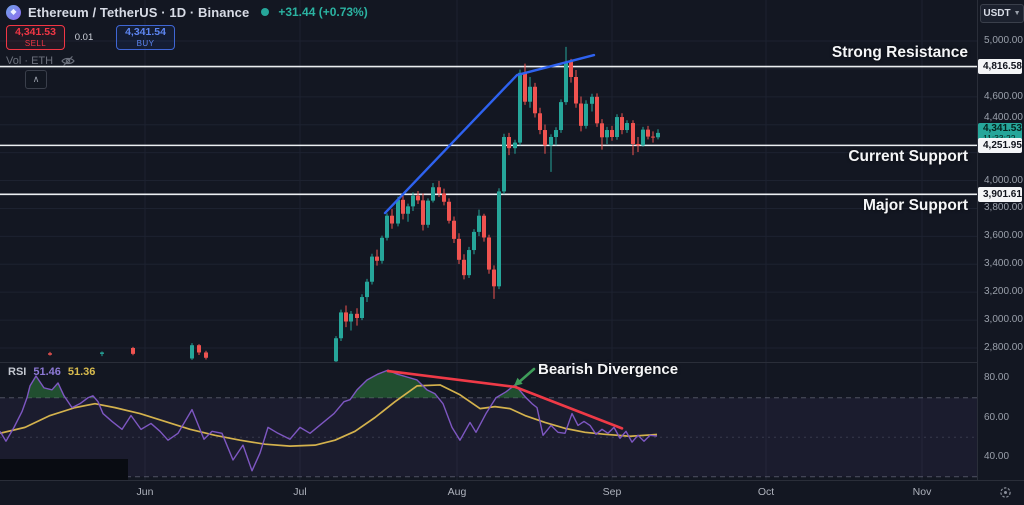  I want to click on current-support-label: Current Support, so click(908, 156).